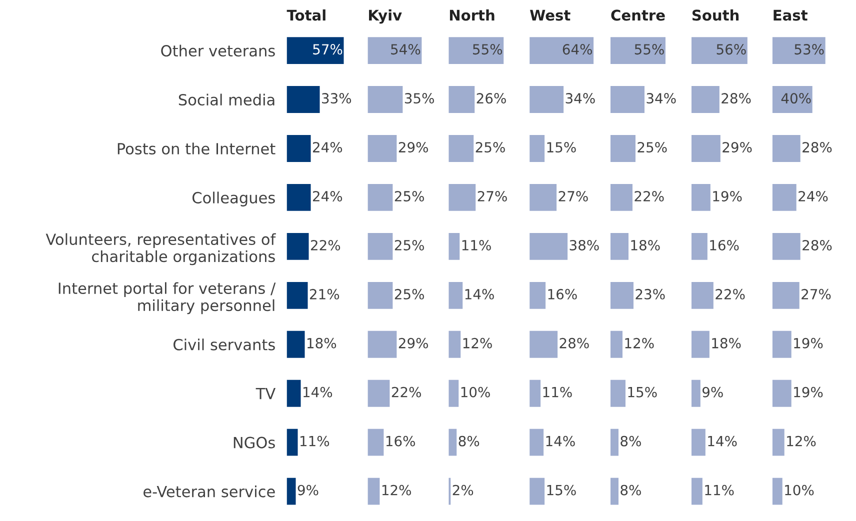 The height and width of the screenshot is (521, 856). What do you see at coordinates (584, 245) in the screenshot?
I see `data-label: 38%` at bounding box center [584, 245].